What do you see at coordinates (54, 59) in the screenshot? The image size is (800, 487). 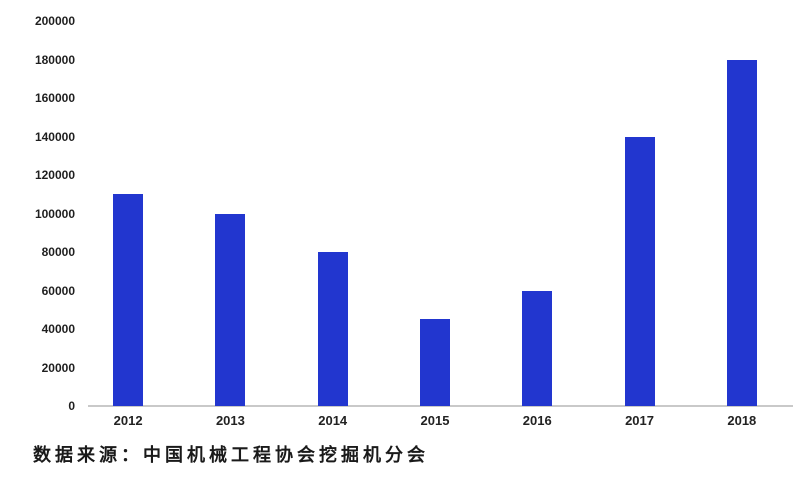 I see `y-tick-label-180000: 180000` at bounding box center [54, 59].